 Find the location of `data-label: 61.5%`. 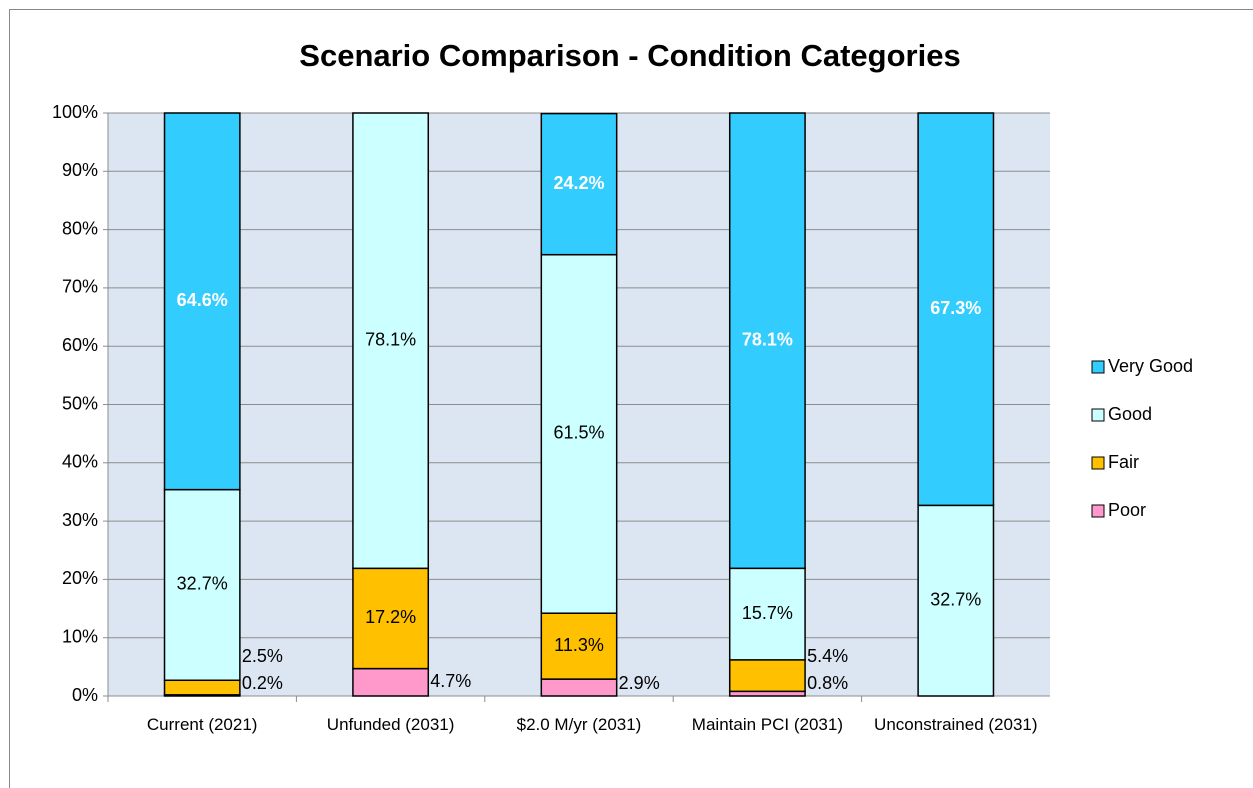

data-label: 61.5% is located at coordinates (578, 433).